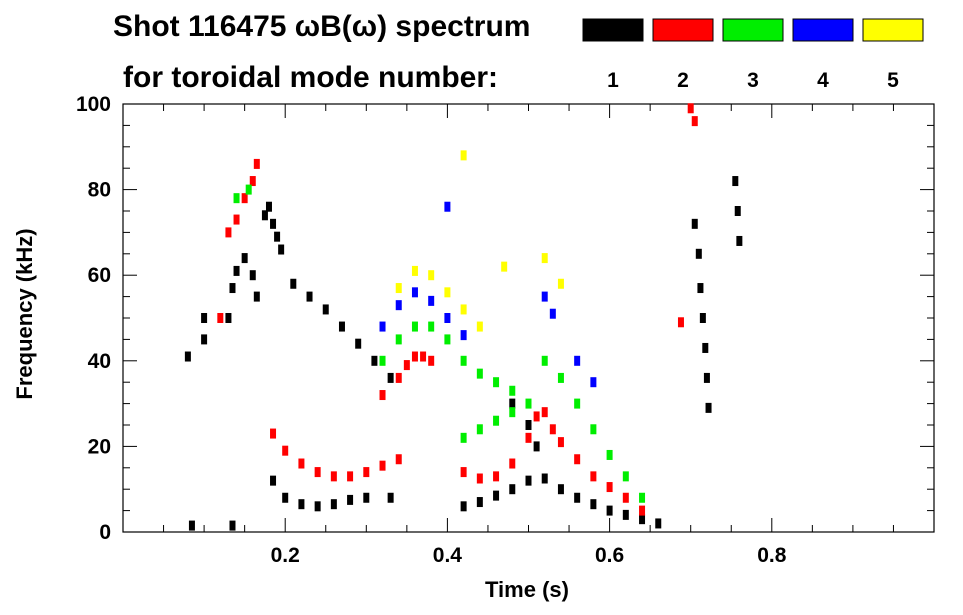 The height and width of the screenshot is (615, 963). Describe the element at coordinates (823, 80) in the screenshot. I see `legend-label-4: 4` at that location.